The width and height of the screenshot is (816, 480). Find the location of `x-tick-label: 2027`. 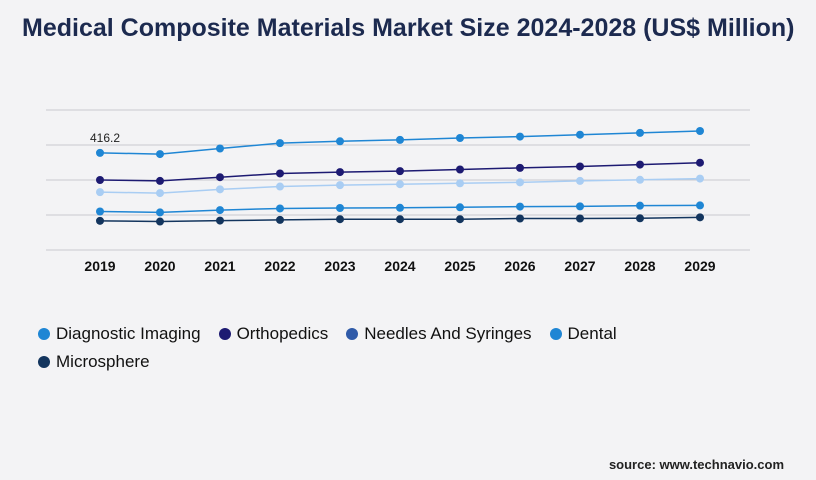

x-tick-label: 2027 is located at coordinates (579, 266).